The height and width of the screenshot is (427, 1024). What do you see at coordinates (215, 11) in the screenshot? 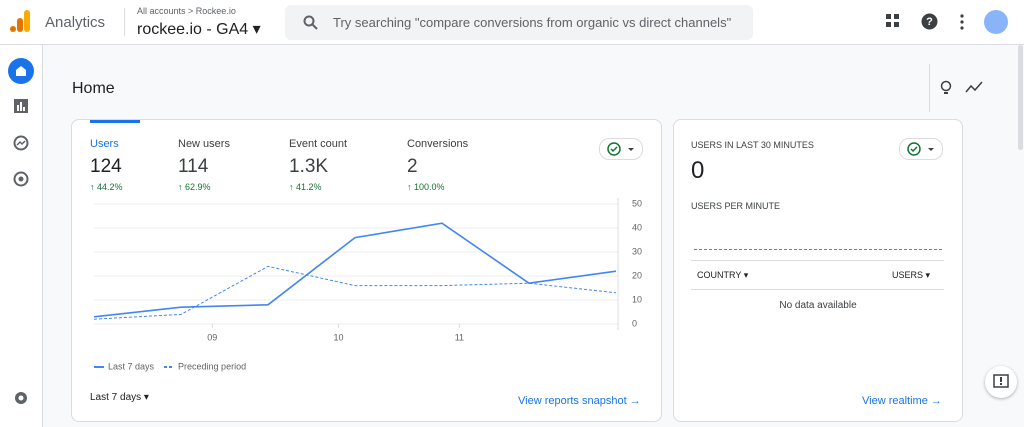
I see `breadcrumb-item: Rockee.io` at bounding box center [215, 11].